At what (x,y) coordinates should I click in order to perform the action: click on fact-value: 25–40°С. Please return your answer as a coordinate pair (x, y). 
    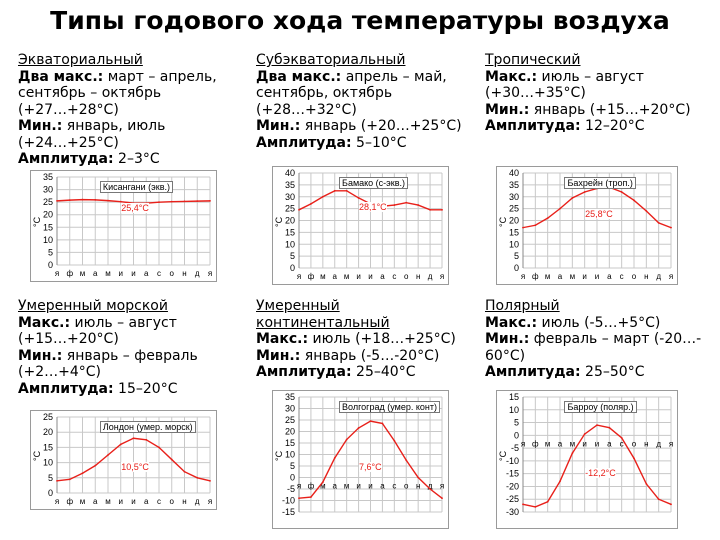
    Looking at the image, I should click on (383, 372).